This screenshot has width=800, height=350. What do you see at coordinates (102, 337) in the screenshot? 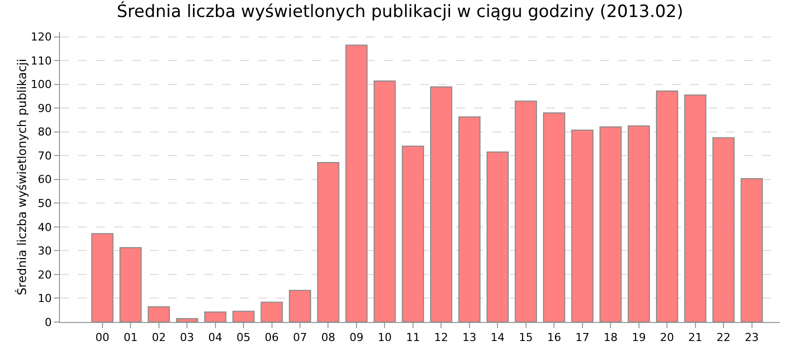
I see `x-tick-label: 00` at bounding box center [102, 337].